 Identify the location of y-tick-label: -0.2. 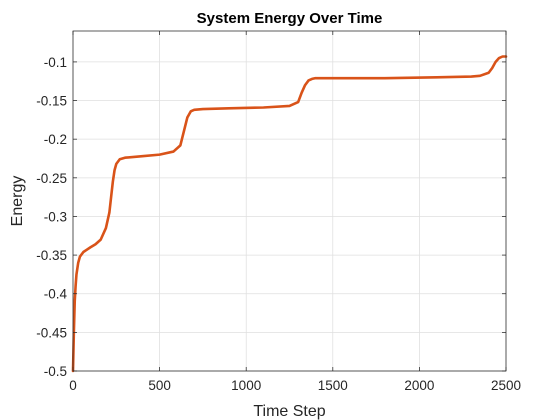
(55, 139).